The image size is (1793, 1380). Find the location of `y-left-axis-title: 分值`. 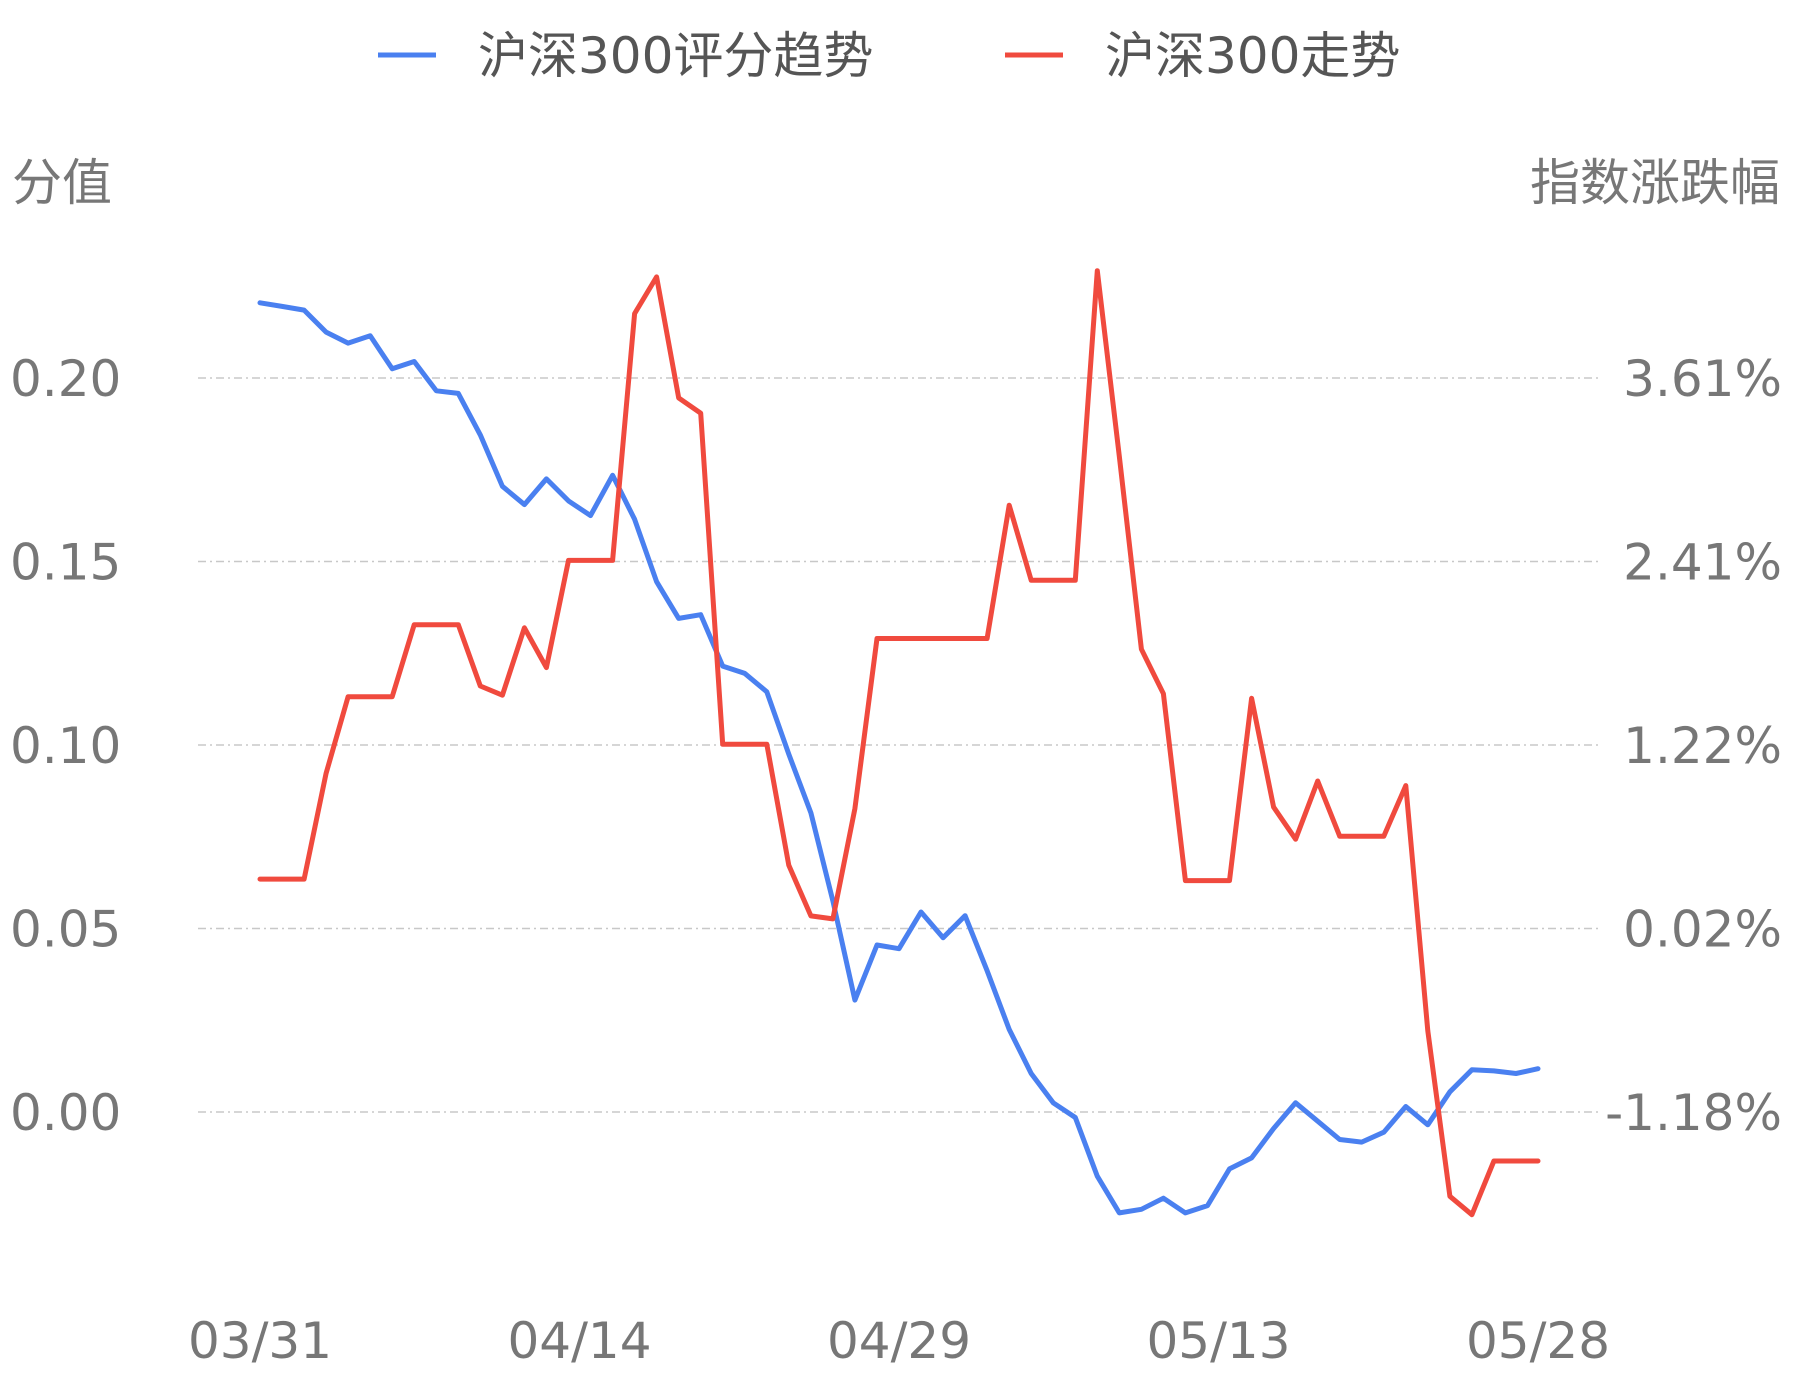

y-left-axis-title: 分值 is located at coordinates (62, 183).